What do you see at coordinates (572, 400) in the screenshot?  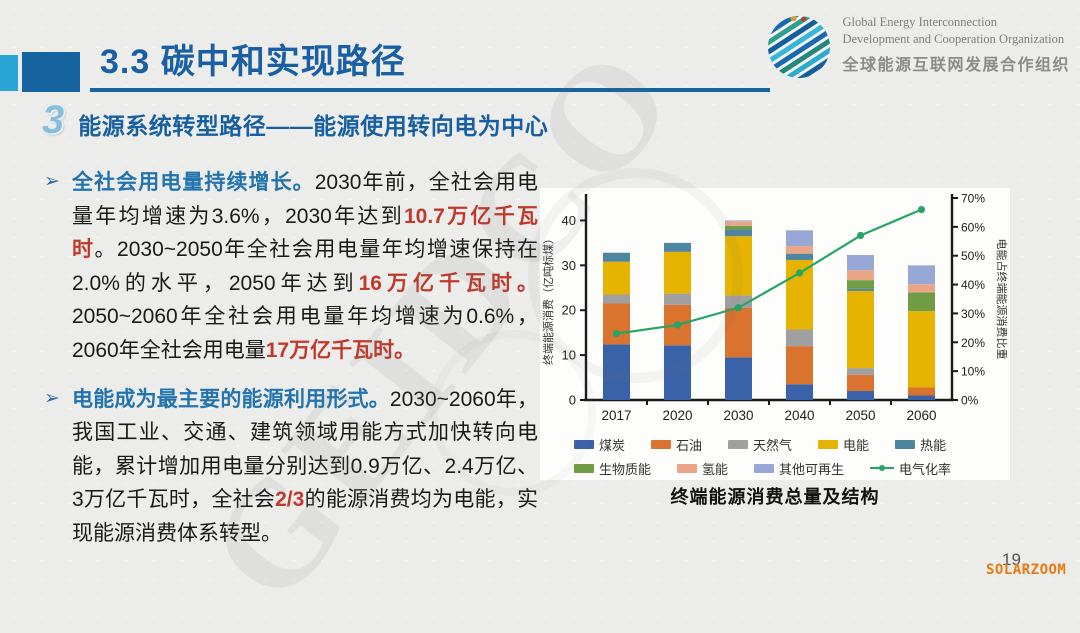 I see `y-left-tick-label: 0` at bounding box center [572, 400].